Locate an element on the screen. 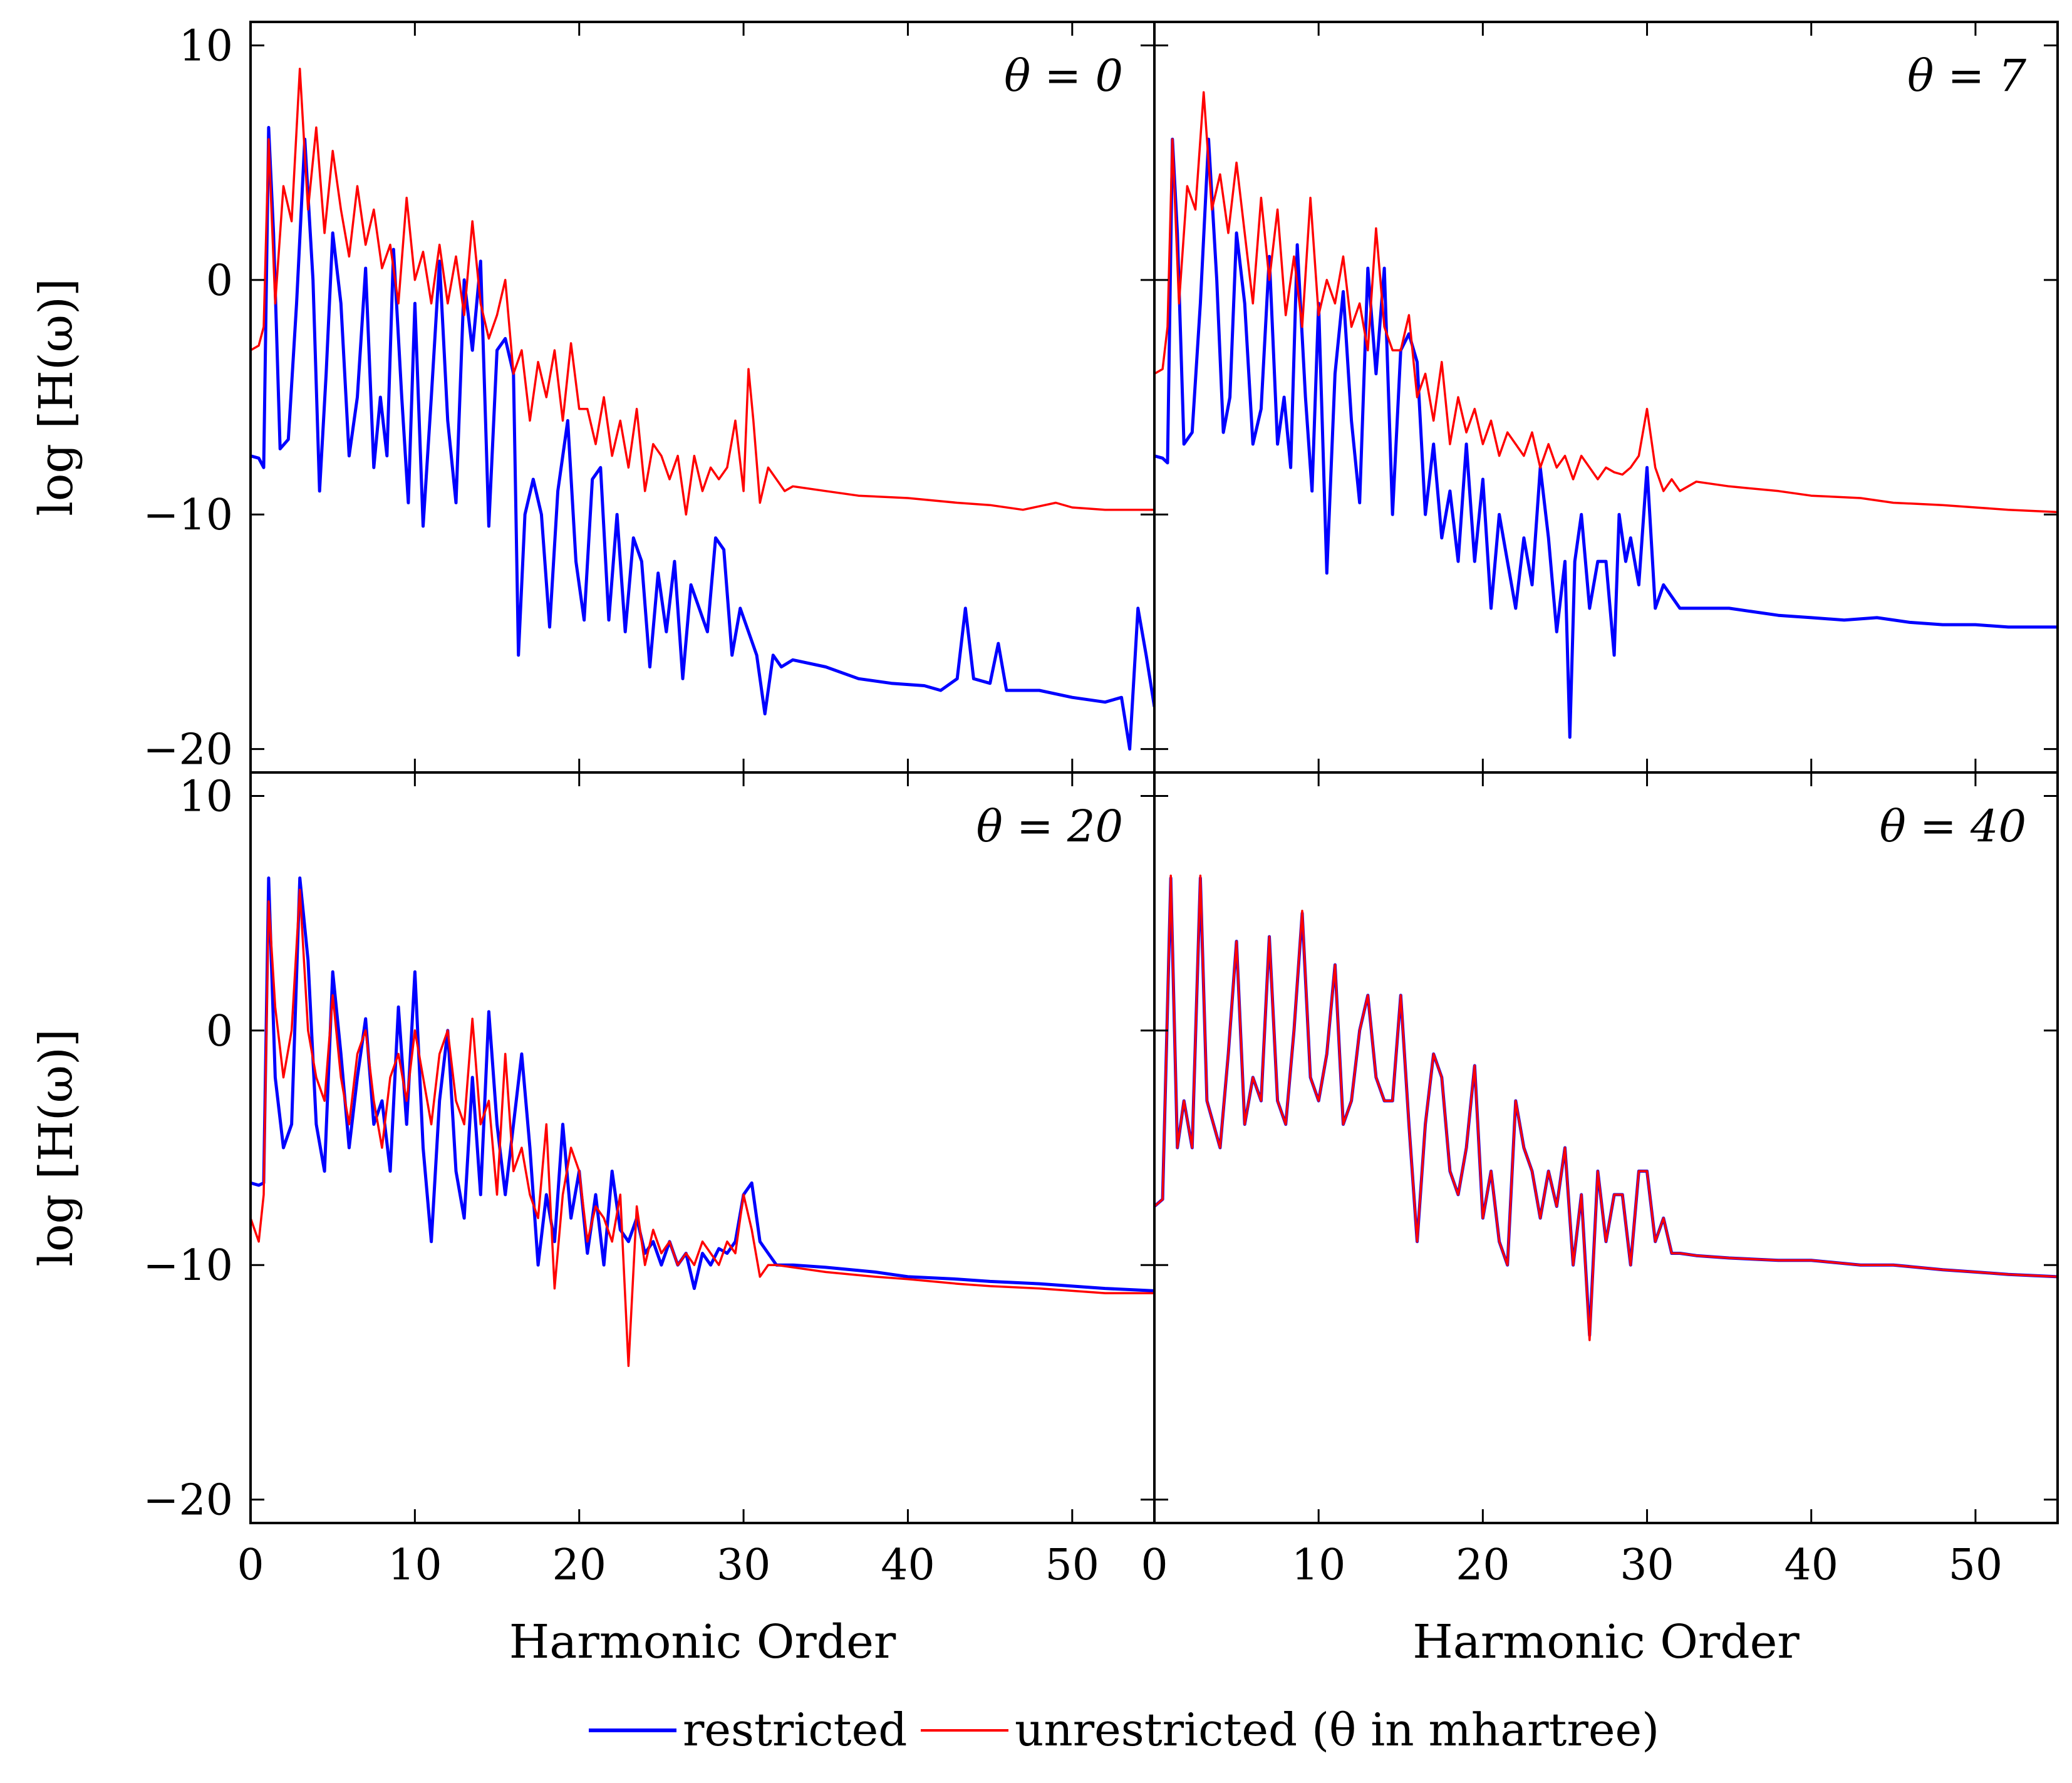 The image size is (2072, 1783). legend-label: unrestricted (θ in mhartree) is located at coordinates (1337, 1729).